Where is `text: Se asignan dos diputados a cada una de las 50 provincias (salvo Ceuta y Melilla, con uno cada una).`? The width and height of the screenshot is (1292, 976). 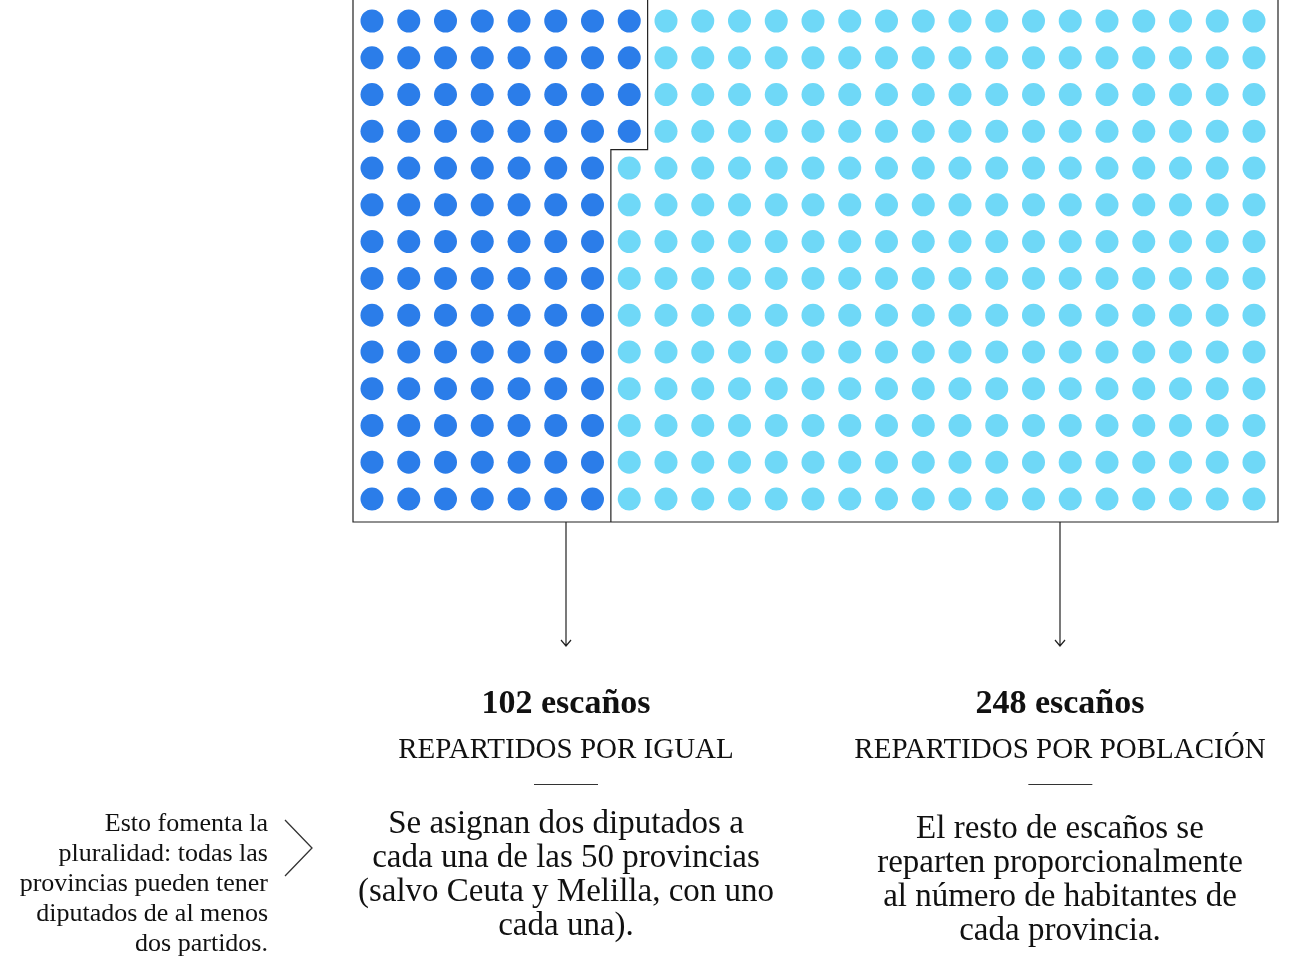
text: Se asignan dos diputados a cada una de las 50 provincias (salvo Ceuta y Melilla, con uno cada una). is located at coordinates (566, 873).